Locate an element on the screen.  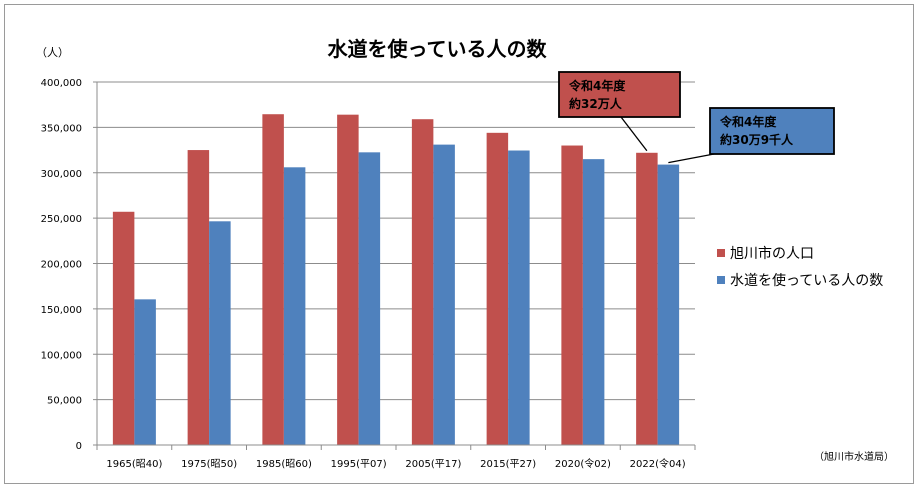
x-tick-label: 1975(昭50) is located at coordinates (209, 464).